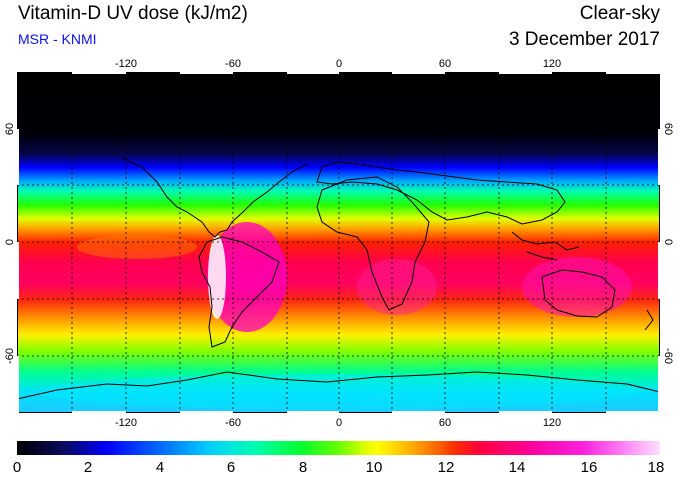 The width and height of the screenshot is (678, 480). Describe the element at coordinates (578, 293) in the screenshot. I see `australia-outline` at that location.